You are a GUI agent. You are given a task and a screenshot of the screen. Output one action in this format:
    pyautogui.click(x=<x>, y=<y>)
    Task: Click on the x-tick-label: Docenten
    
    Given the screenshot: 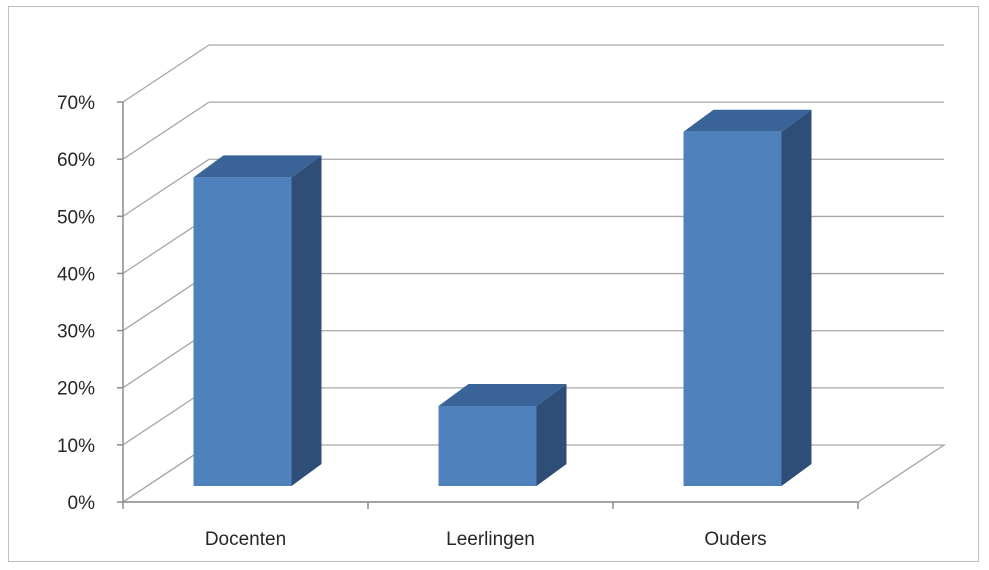 What is the action you would take?
    pyautogui.click(x=245, y=539)
    